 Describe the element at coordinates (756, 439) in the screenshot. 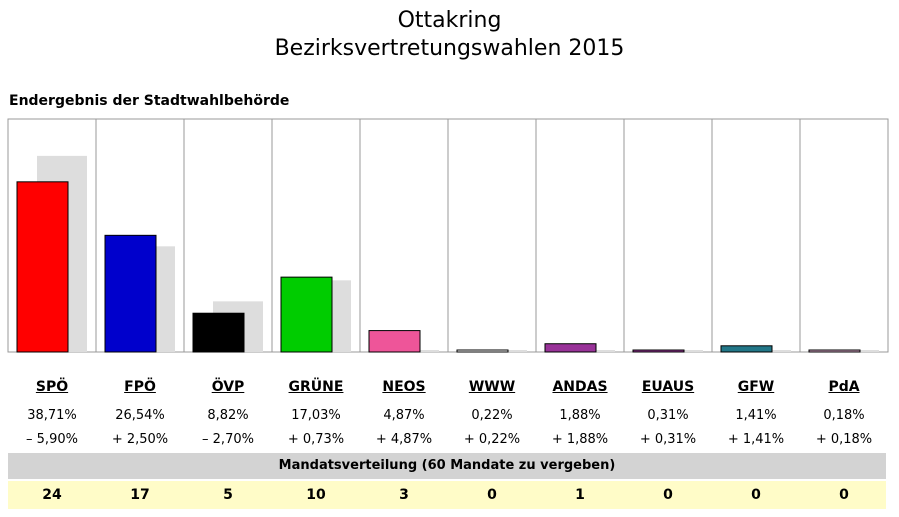

I see `change-value: + 1,41%` at that location.